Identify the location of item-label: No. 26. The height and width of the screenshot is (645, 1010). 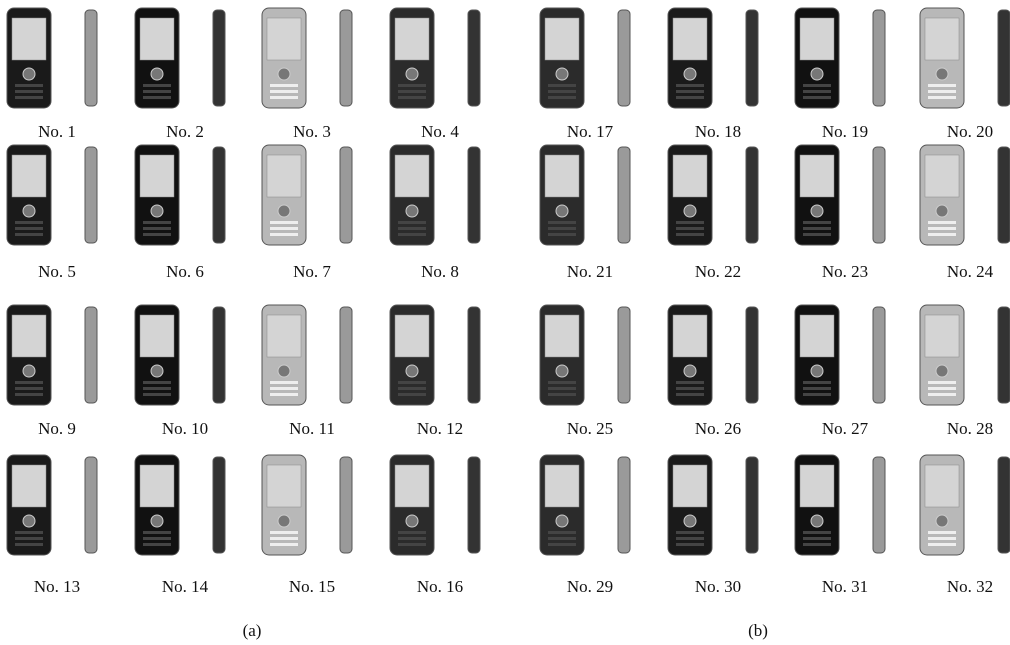
(718, 428).